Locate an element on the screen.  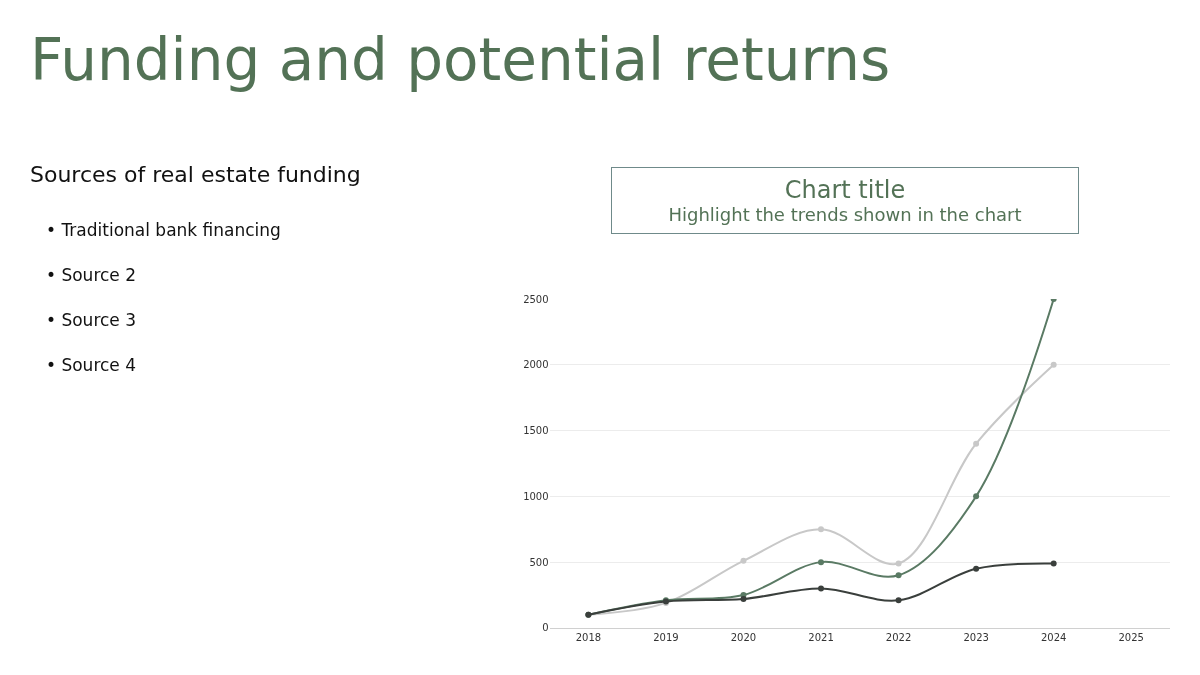
x-tick-label: 2022 is located at coordinates (898, 637).